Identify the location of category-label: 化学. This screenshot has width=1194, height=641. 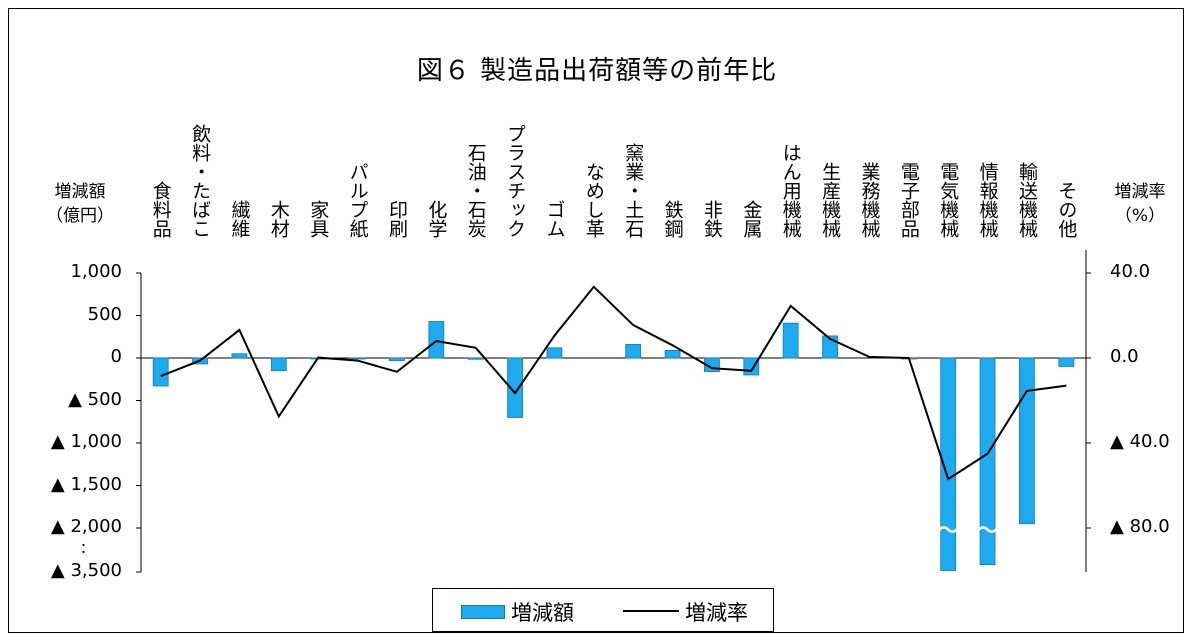
(436, 219).